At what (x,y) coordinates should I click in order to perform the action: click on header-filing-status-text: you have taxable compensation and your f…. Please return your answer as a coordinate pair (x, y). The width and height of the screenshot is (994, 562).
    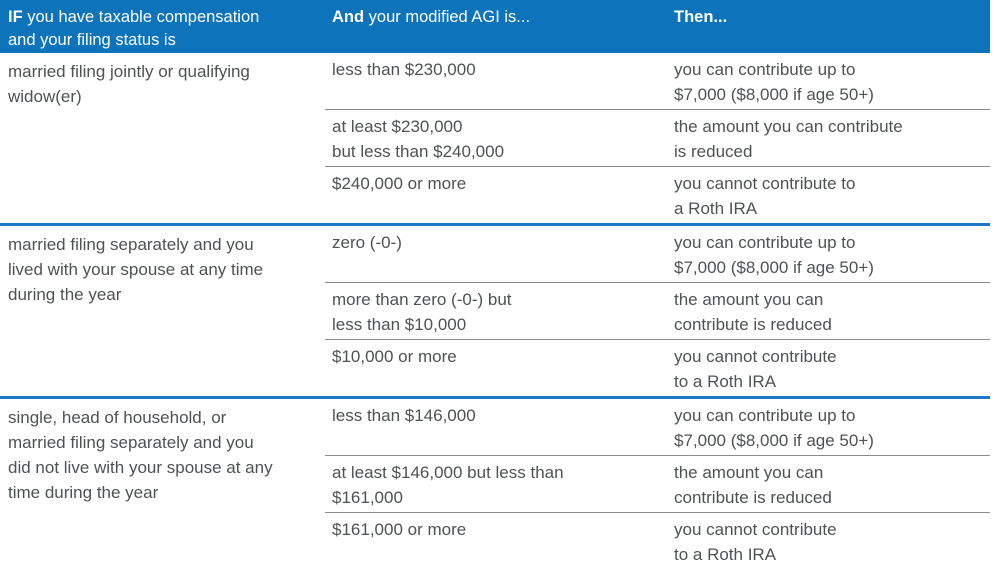
    Looking at the image, I should click on (134, 28).